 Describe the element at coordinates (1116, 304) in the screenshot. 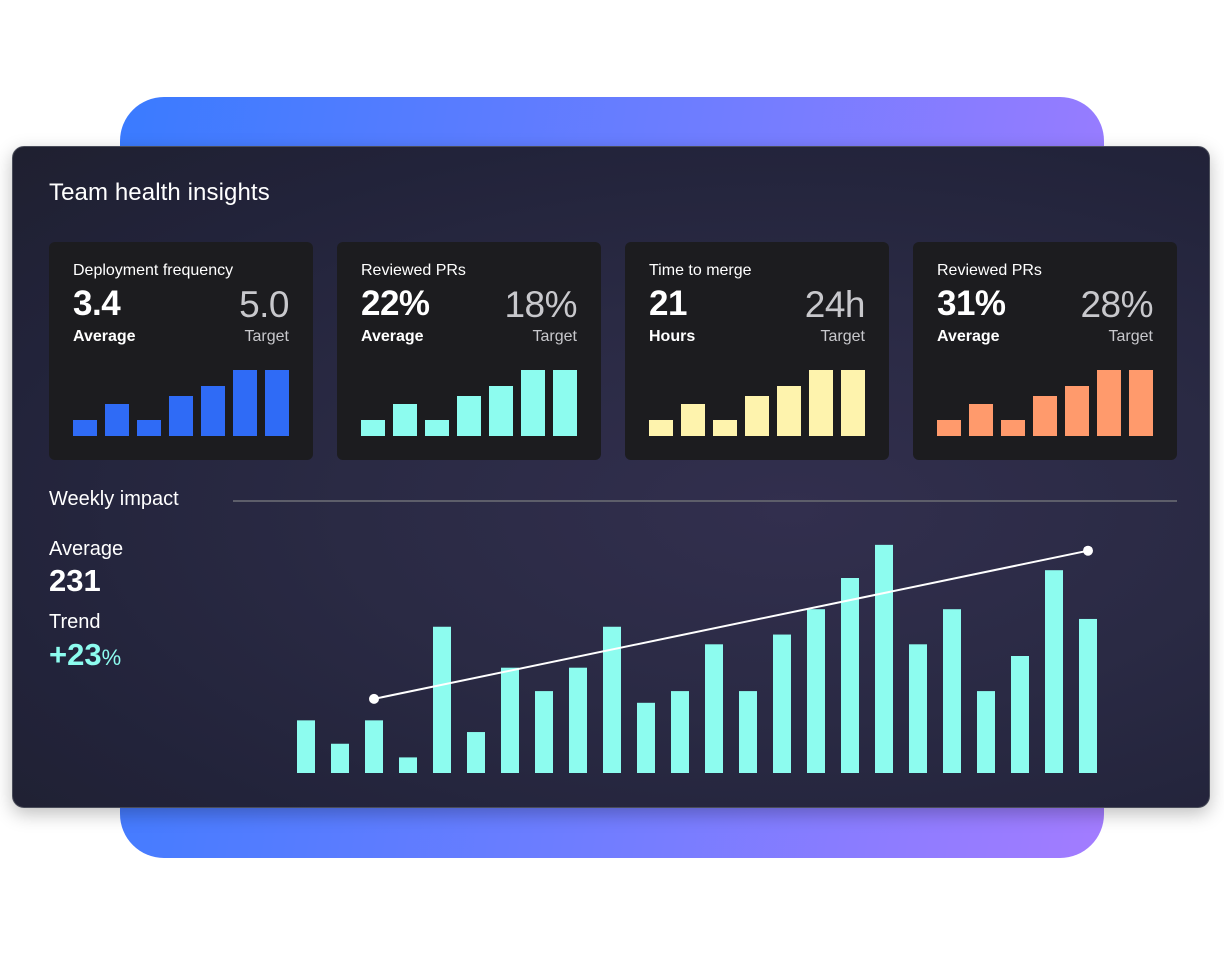

I see `card-target-value: 28%` at that location.